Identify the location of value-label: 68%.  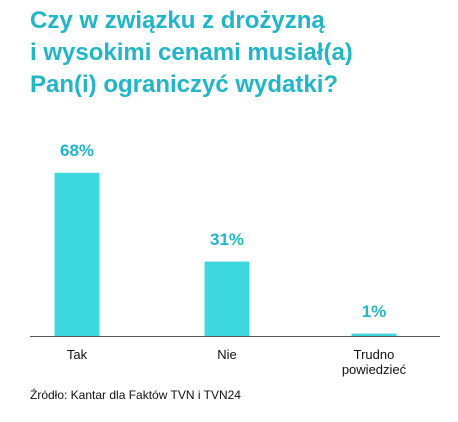
(77, 150).